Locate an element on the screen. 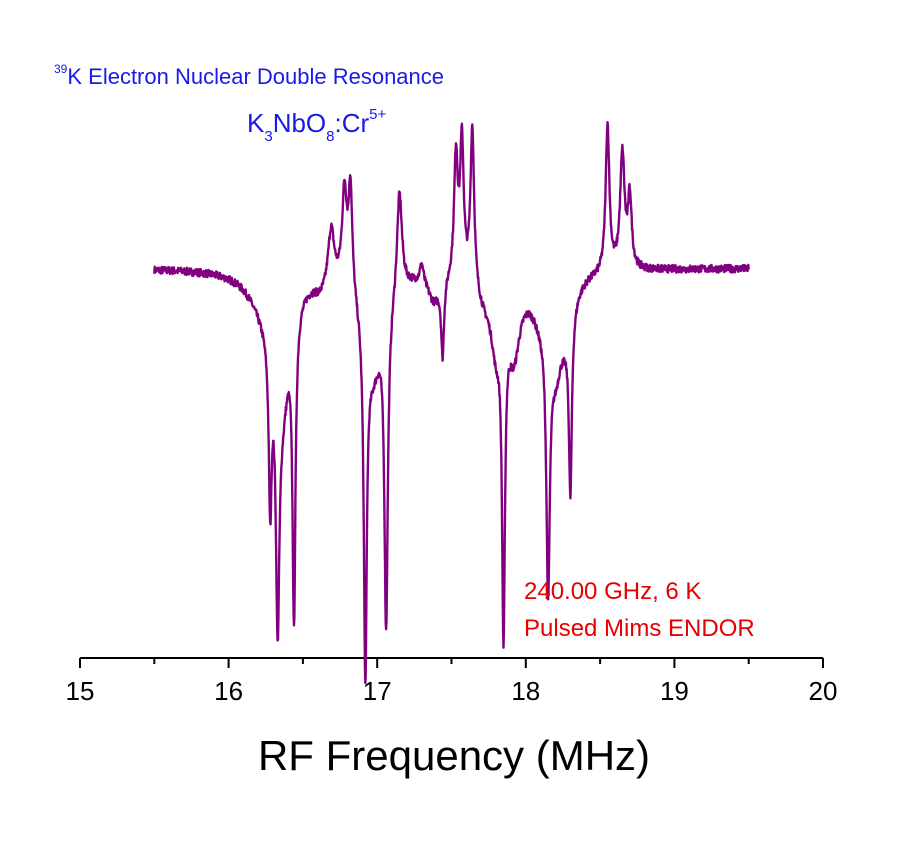 The height and width of the screenshot is (841, 900). chart-title-line1: 39K Electron Nuclear Double Resonance is located at coordinates (249, 76).